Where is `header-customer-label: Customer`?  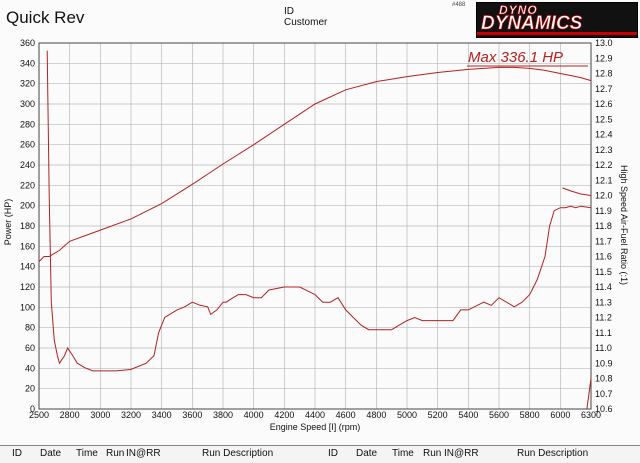 header-customer-label: Customer is located at coordinates (306, 22).